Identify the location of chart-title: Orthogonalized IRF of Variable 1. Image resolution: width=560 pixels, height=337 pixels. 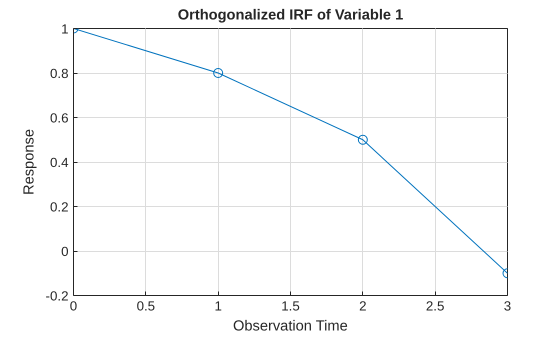
(291, 16).